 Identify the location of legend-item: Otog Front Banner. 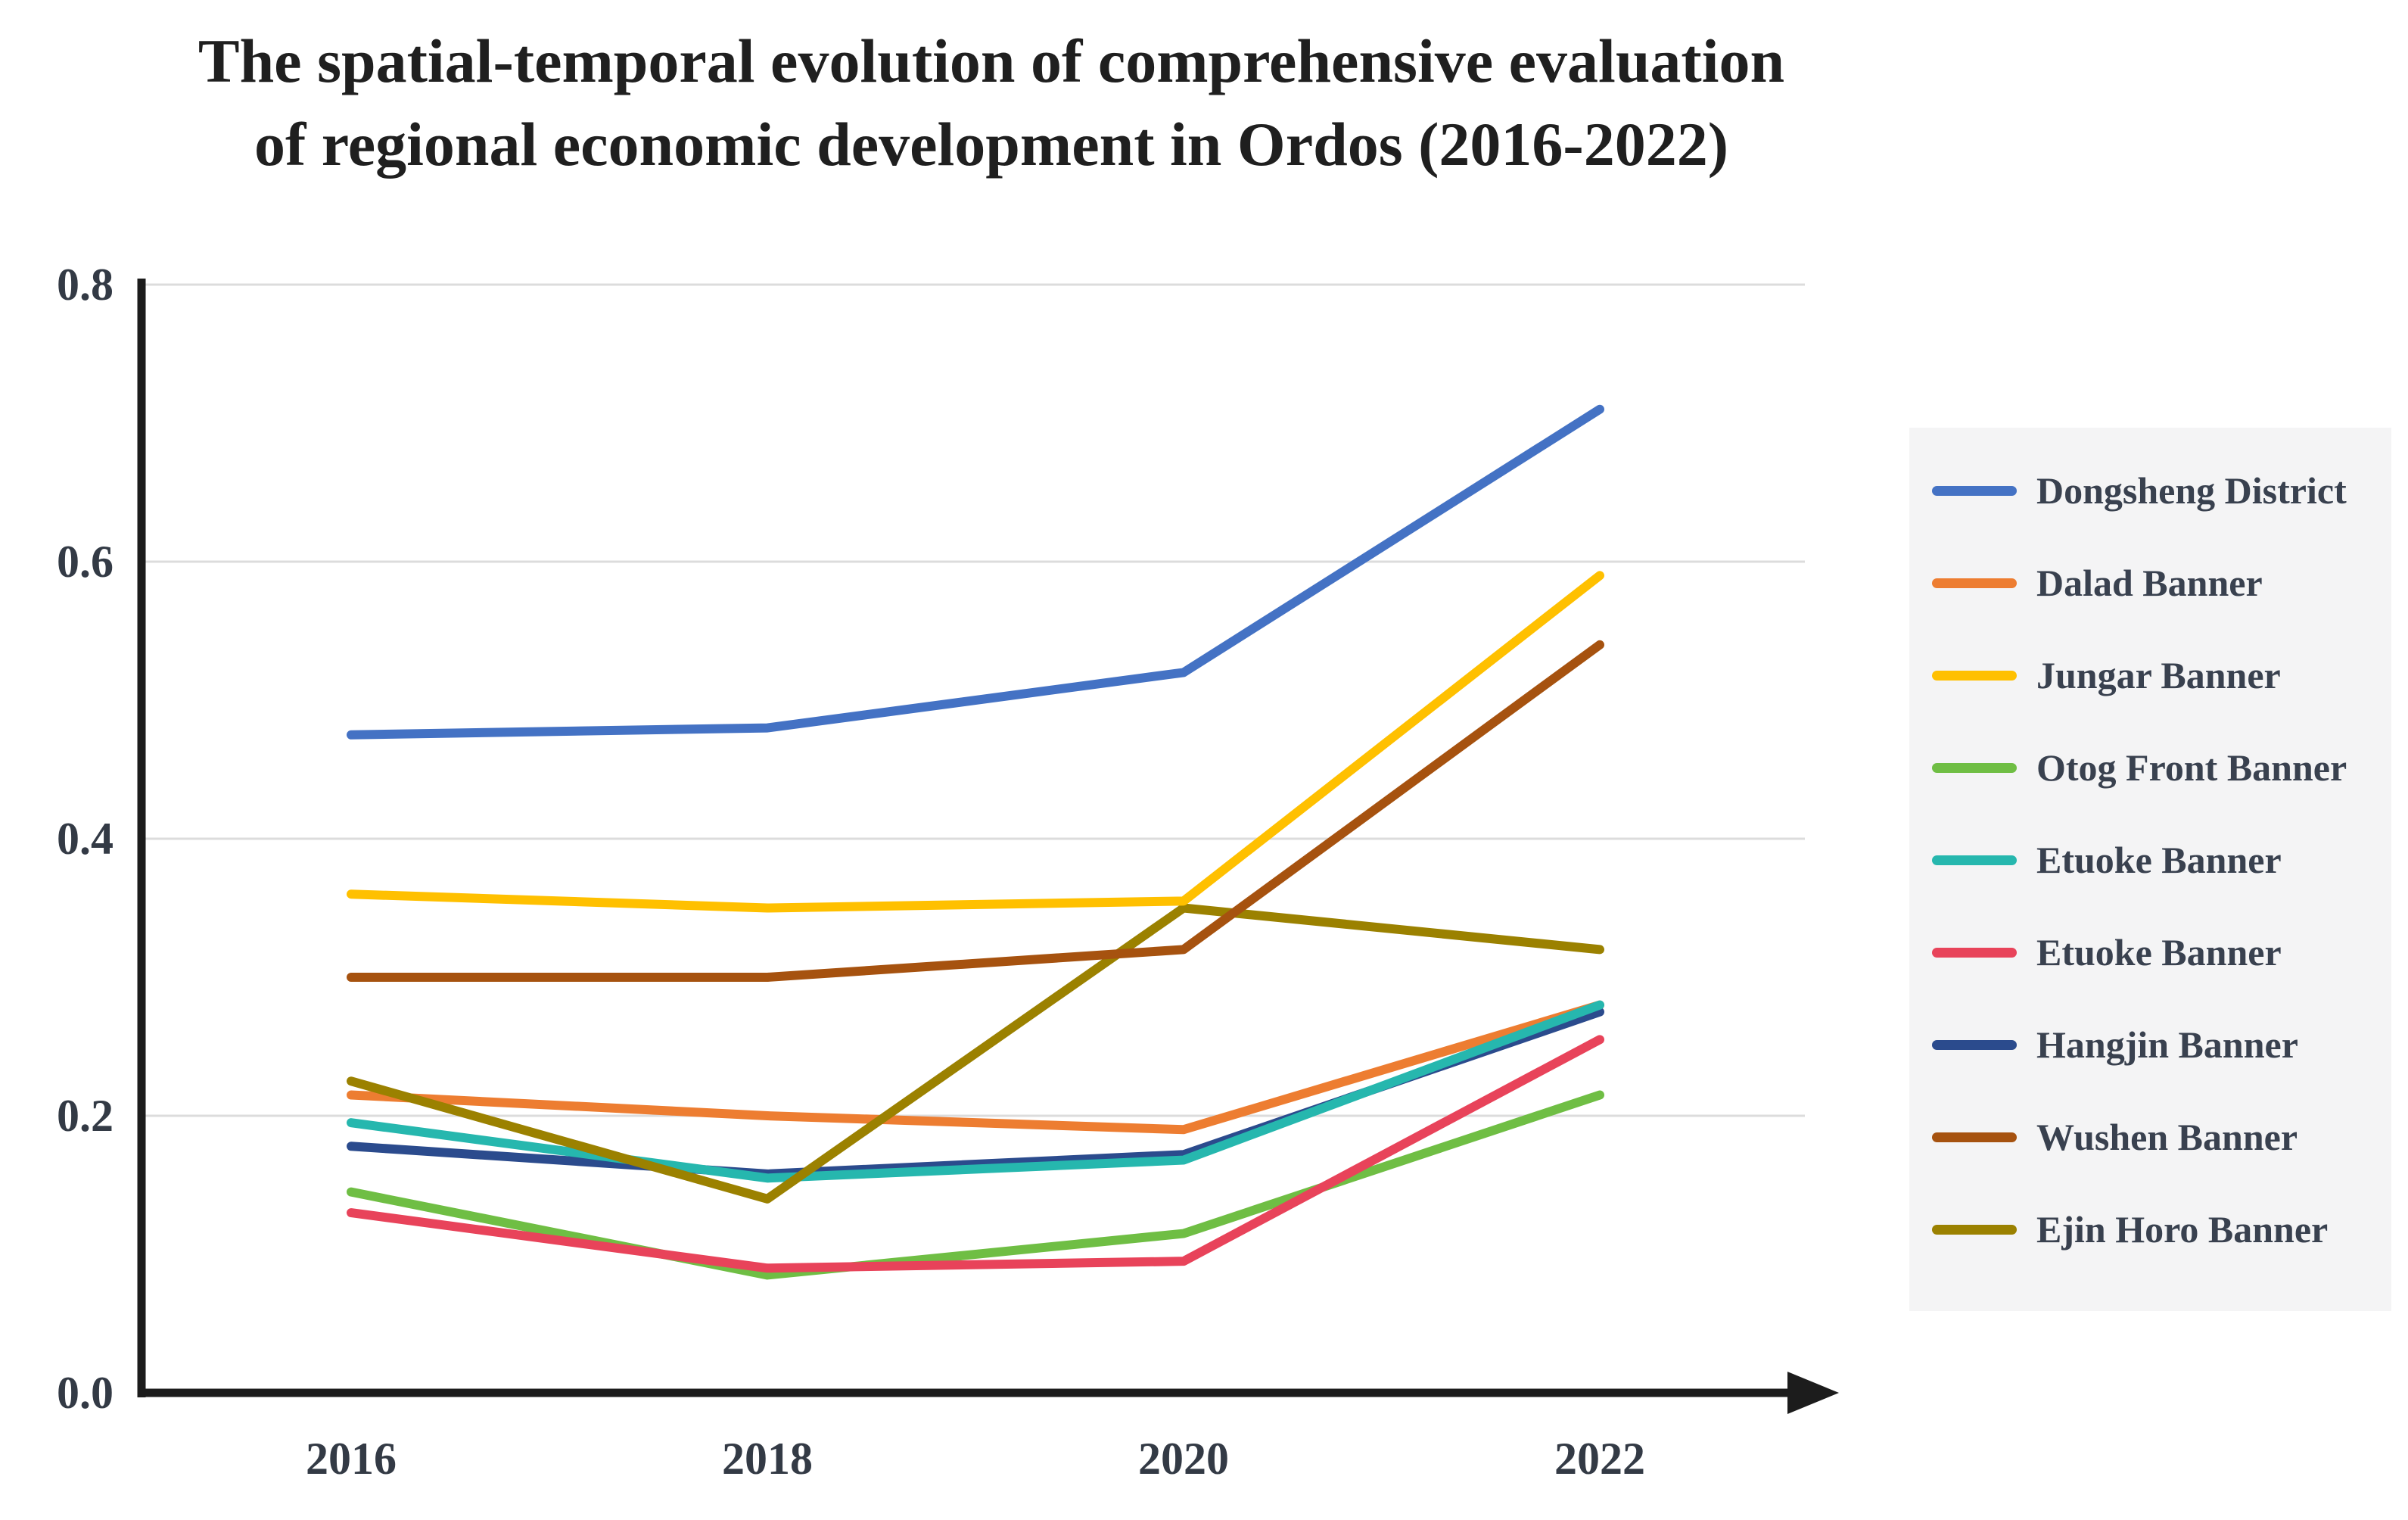
(2139, 768).